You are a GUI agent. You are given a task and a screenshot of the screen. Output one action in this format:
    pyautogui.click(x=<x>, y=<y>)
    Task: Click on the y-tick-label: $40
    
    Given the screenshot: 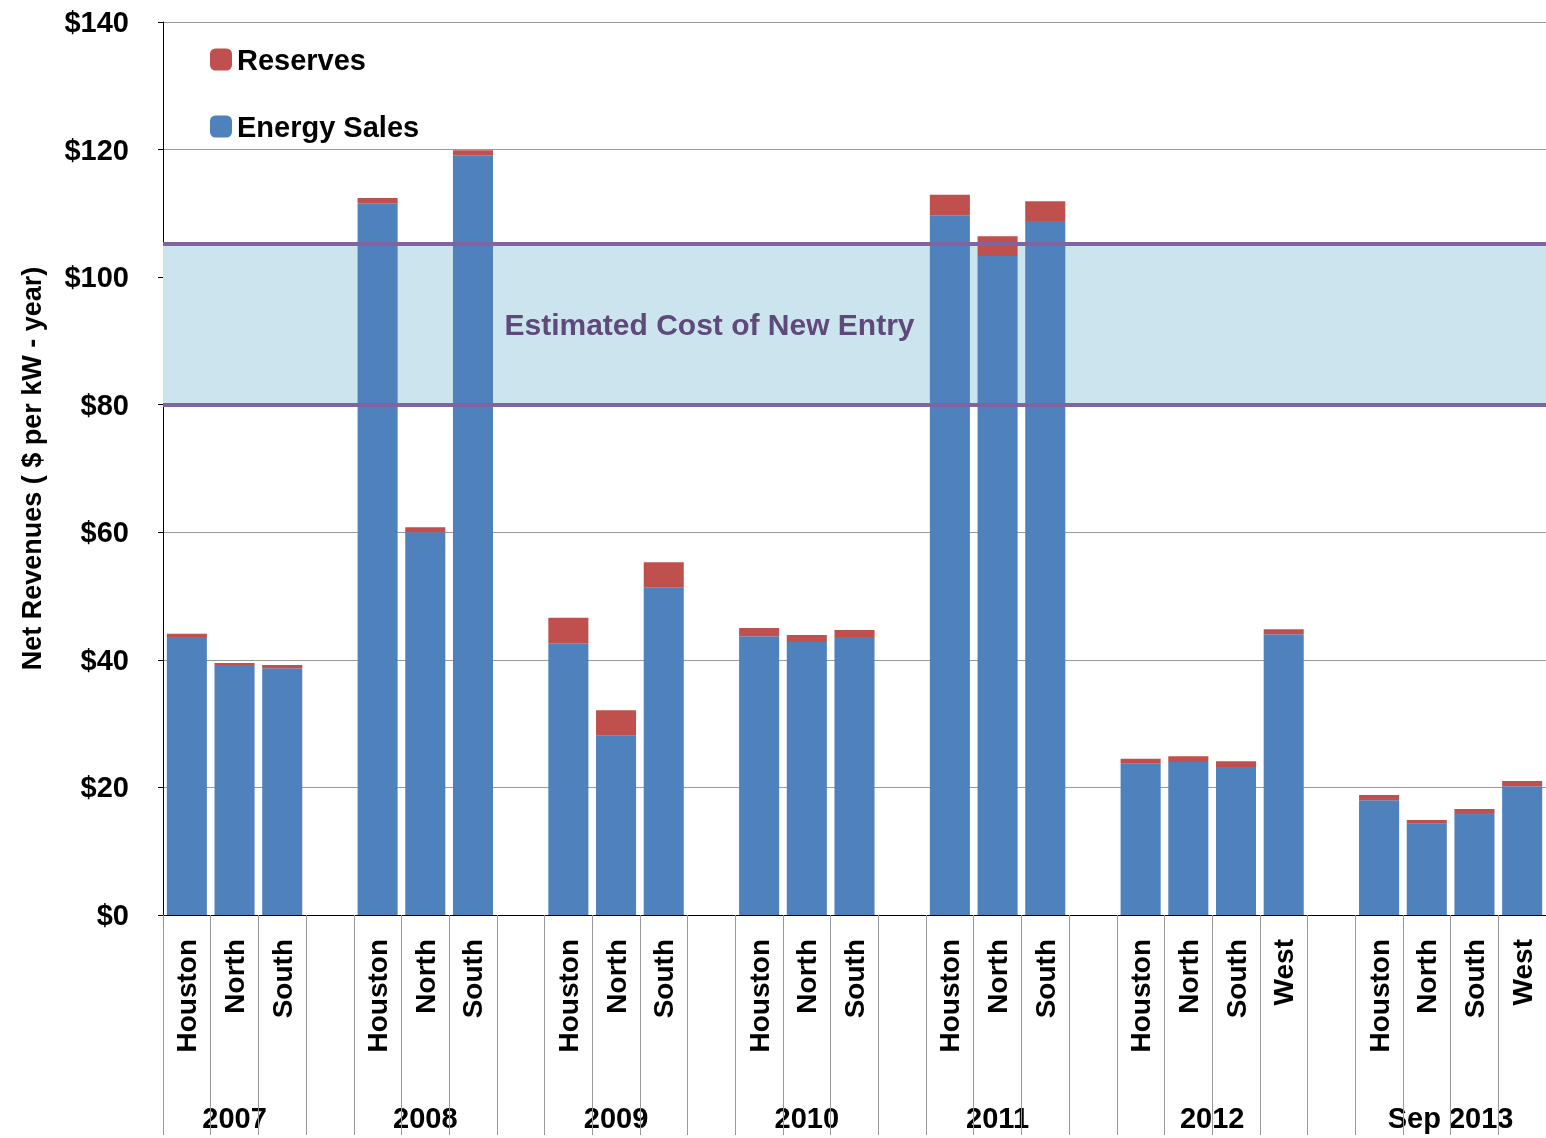 What is the action you would take?
    pyautogui.click(x=104, y=659)
    